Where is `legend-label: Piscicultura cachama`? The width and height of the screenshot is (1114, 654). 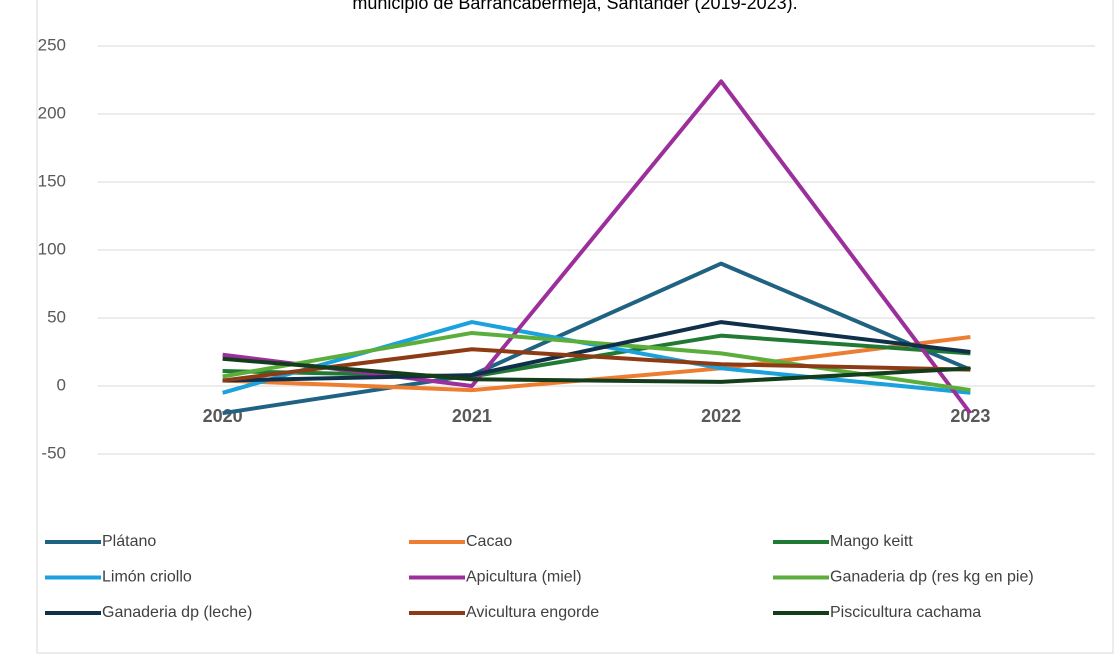
legend-label: Piscicultura cachama is located at coordinates (905, 612).